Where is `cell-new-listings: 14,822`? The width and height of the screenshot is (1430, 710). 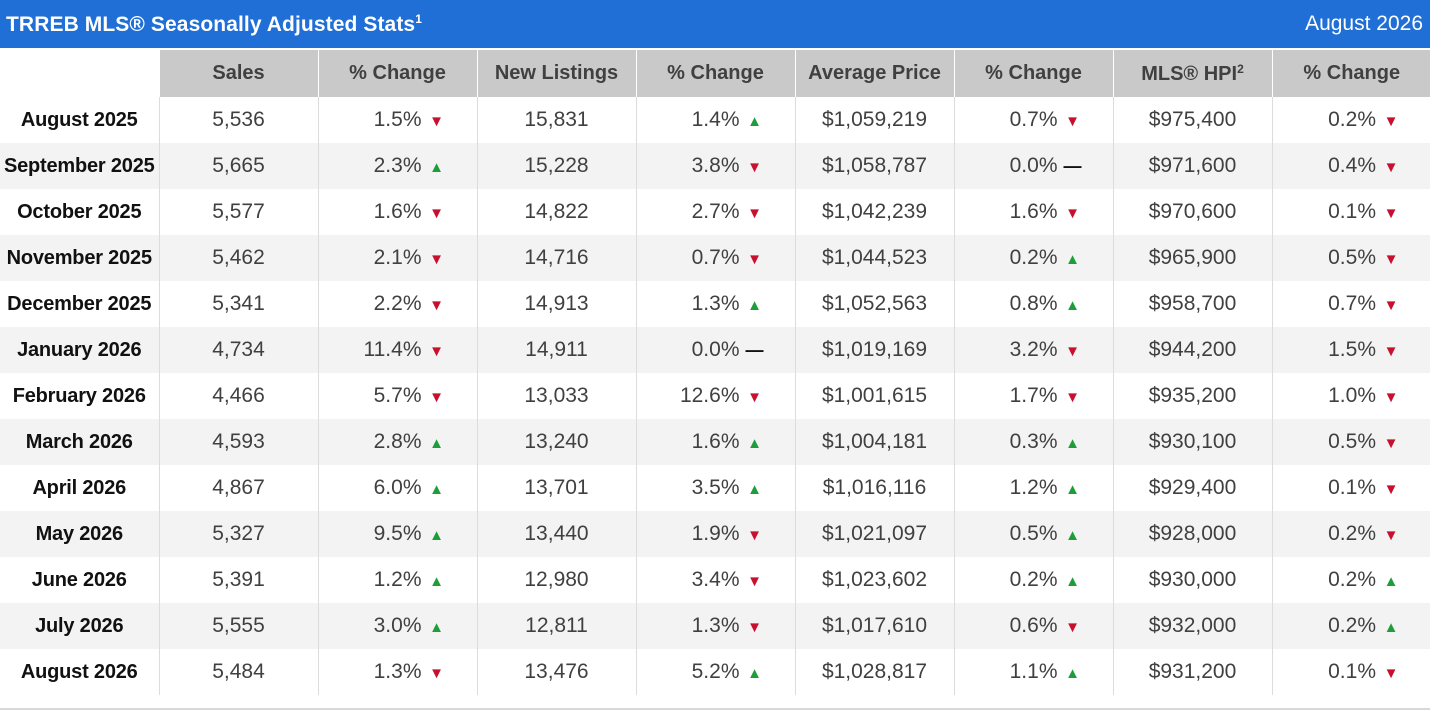
cell-new-listings: 14,822 is located at coordinates (556, 212).